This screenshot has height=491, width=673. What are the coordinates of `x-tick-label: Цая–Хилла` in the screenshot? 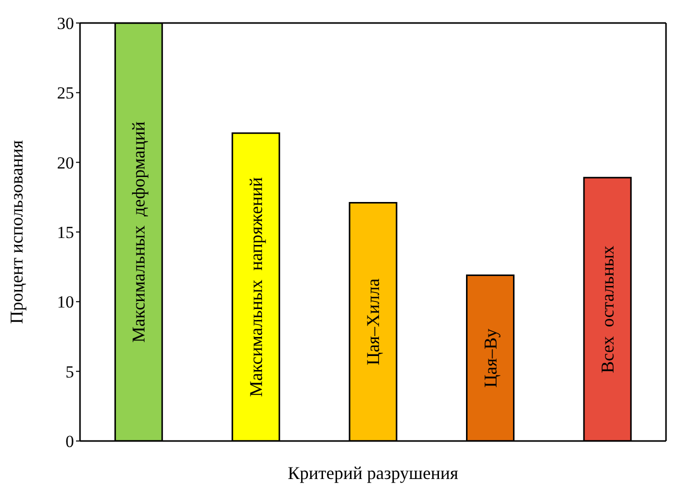 It's located at (373, 322).